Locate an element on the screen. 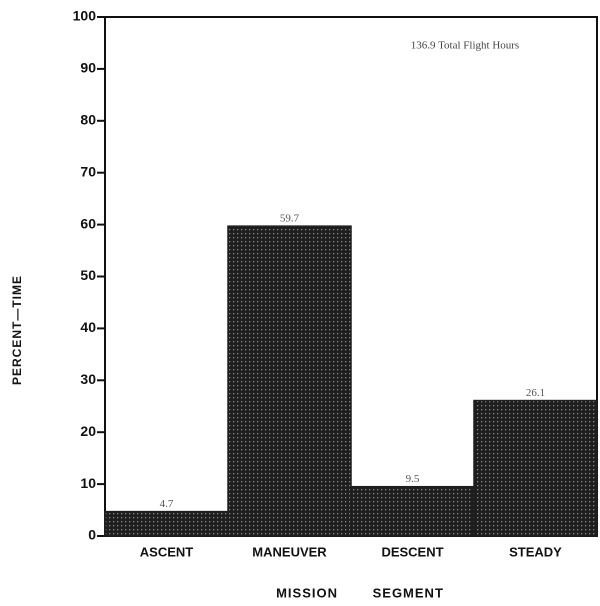  y-tick-label: 30 is located at coordinates (88, 379).